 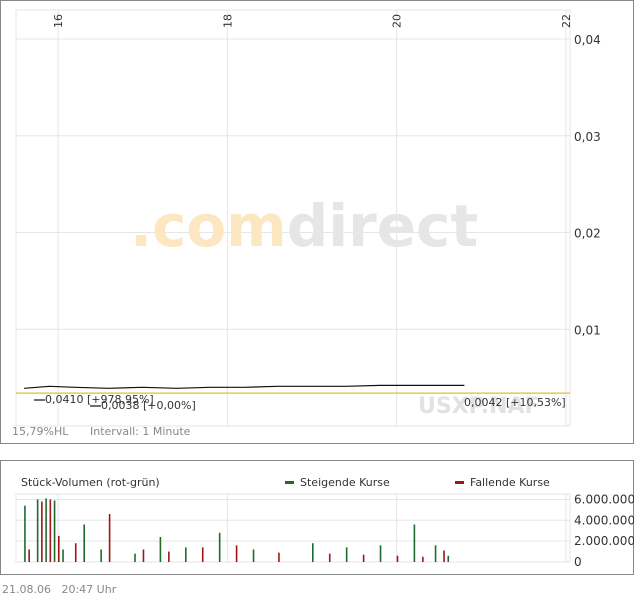 I want to click on legend-rising-swatch, so click(x=289, y=482).